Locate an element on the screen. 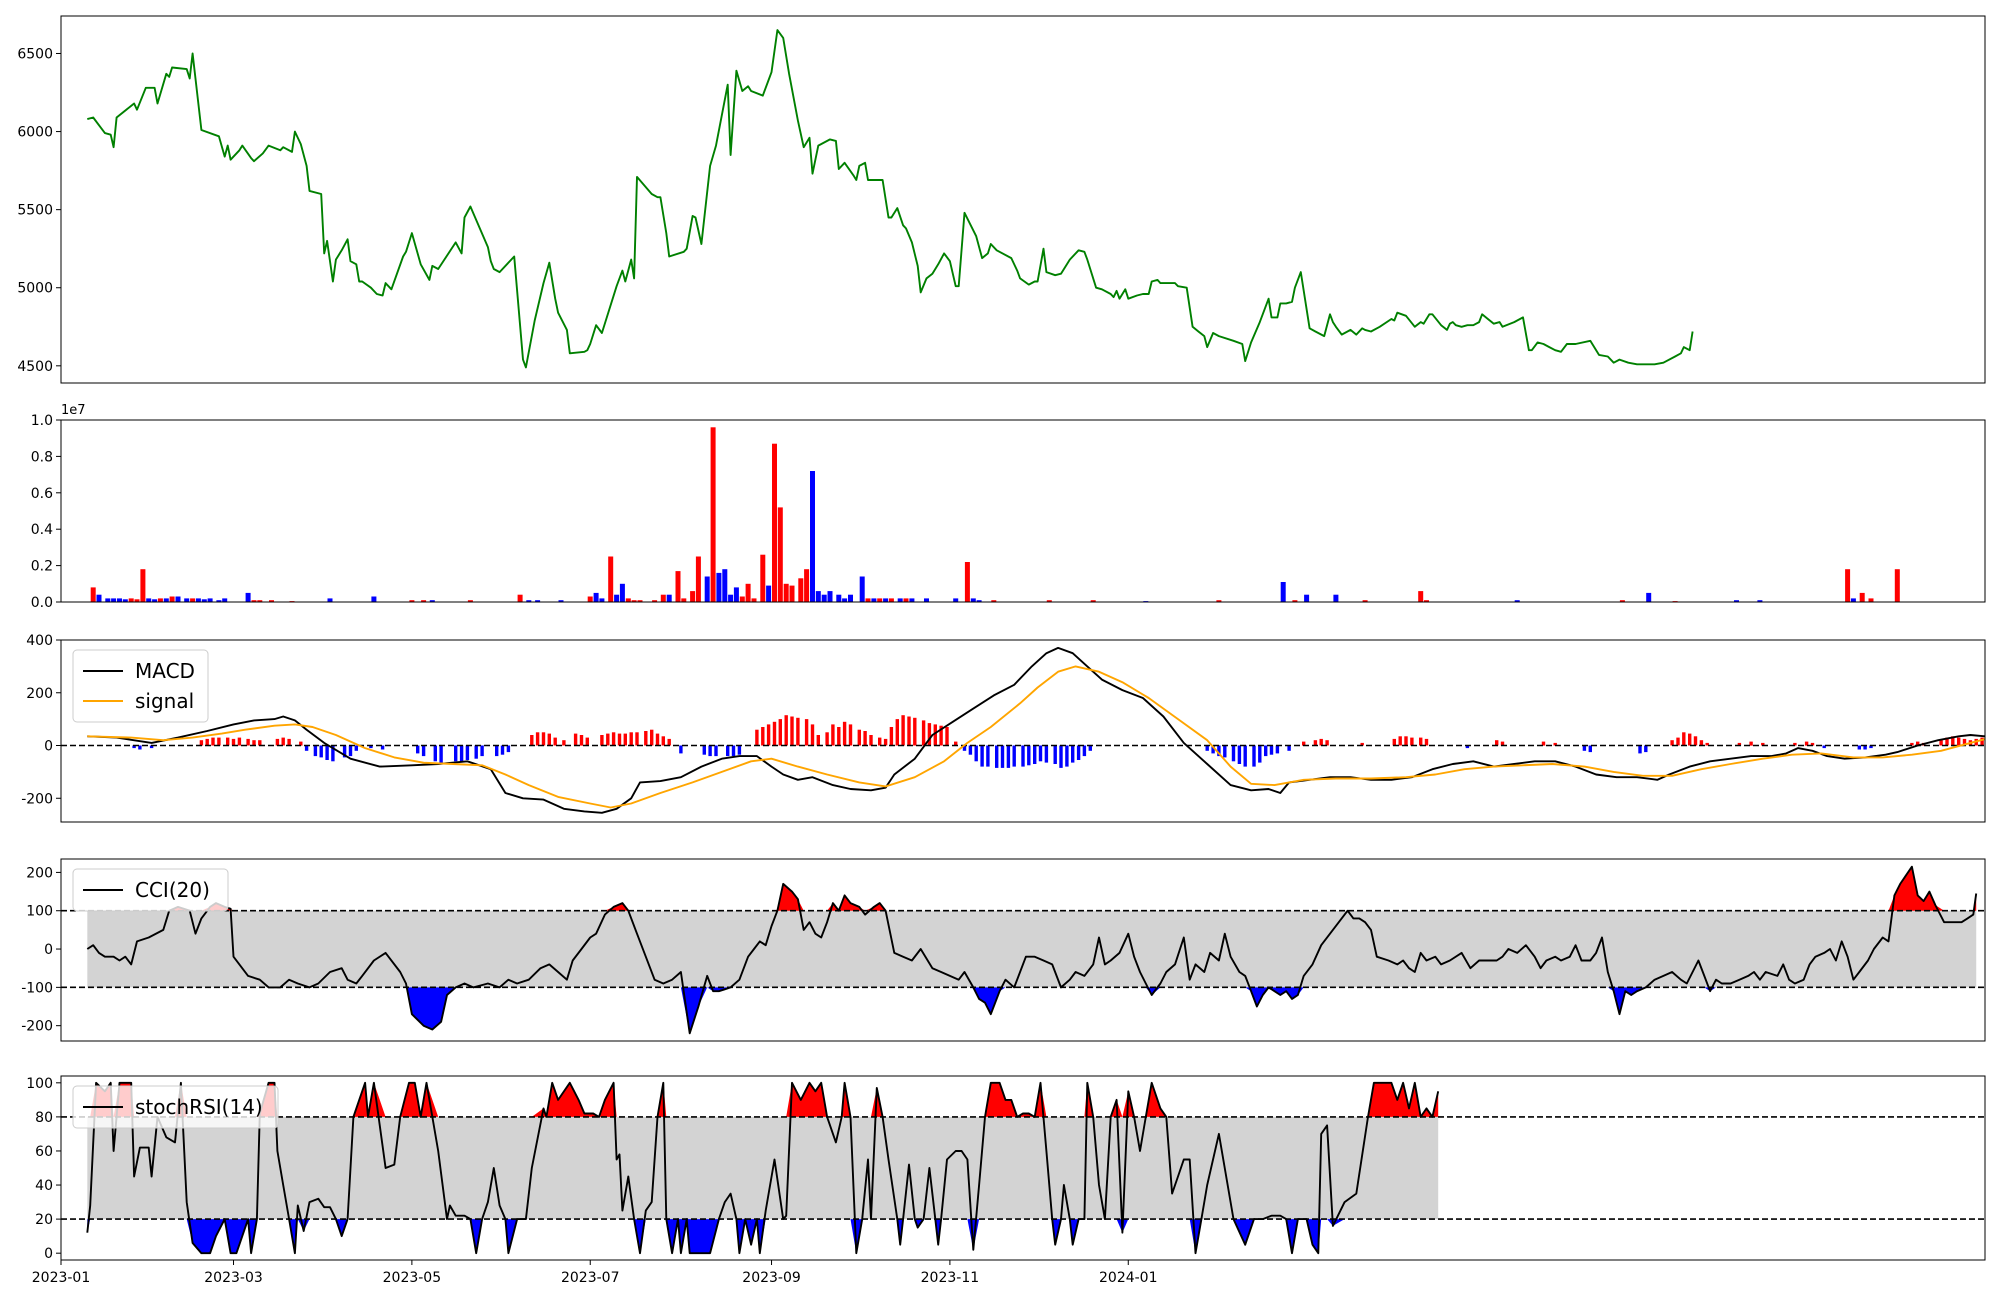  macd-panel: -200 0 200 400 MACD signal is located at coordinates (1009, 728).